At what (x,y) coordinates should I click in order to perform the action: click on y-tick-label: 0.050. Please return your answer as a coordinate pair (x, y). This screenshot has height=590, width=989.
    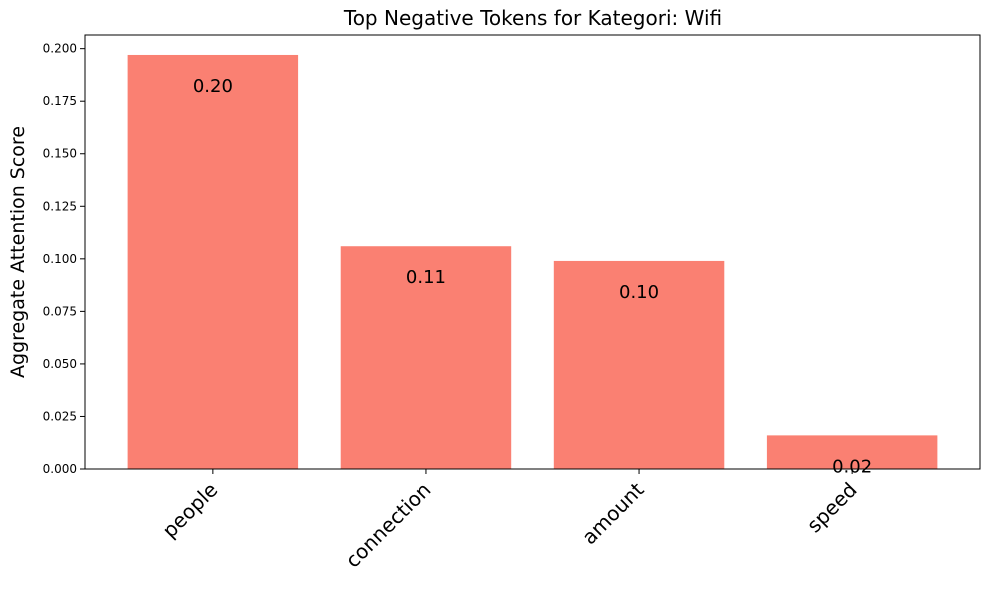
    Looking at the image, I should click on (60, 364).